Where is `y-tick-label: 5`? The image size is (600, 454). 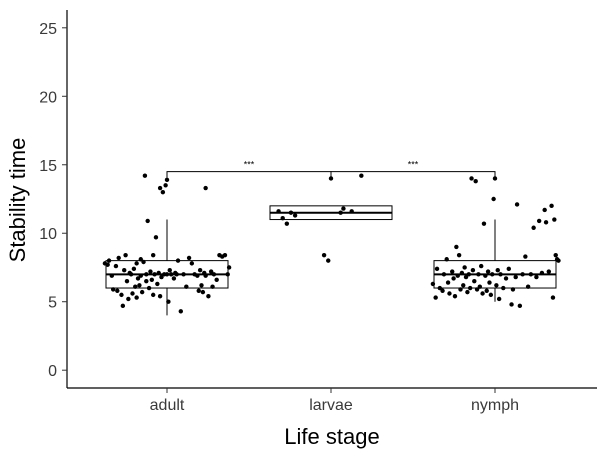
y-tick-label: 5 is located at coordinates (52, 303).